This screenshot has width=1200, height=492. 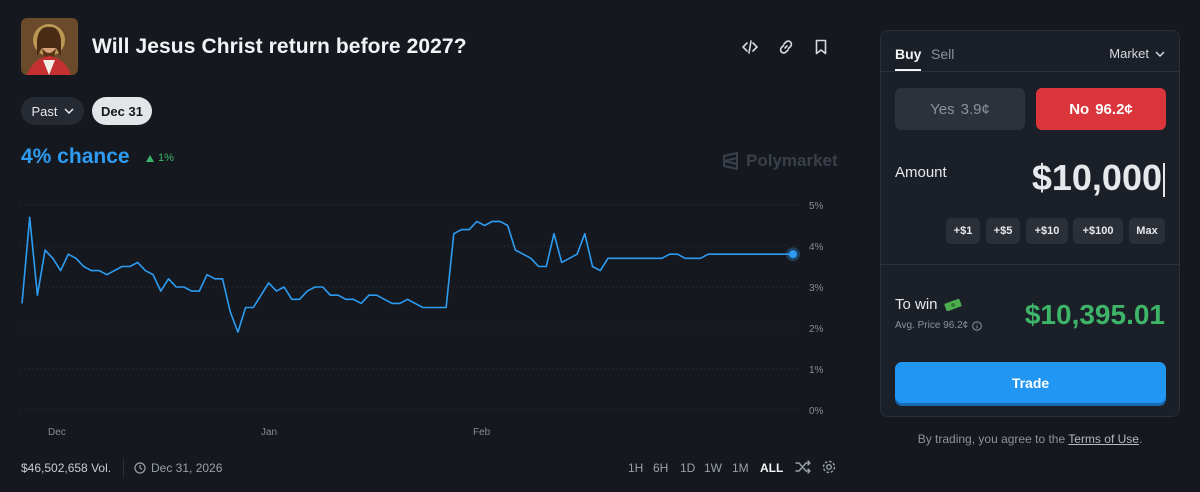 I want to click on yes-price: 3.9¢, so click(x=975, y=109).